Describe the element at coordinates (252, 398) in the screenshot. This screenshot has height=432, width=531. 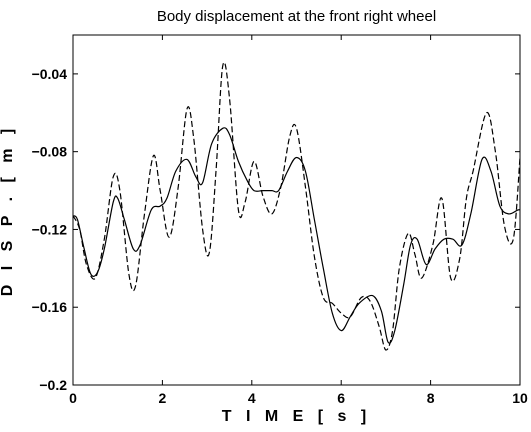
I see `x-tick-label: 4` at that location.